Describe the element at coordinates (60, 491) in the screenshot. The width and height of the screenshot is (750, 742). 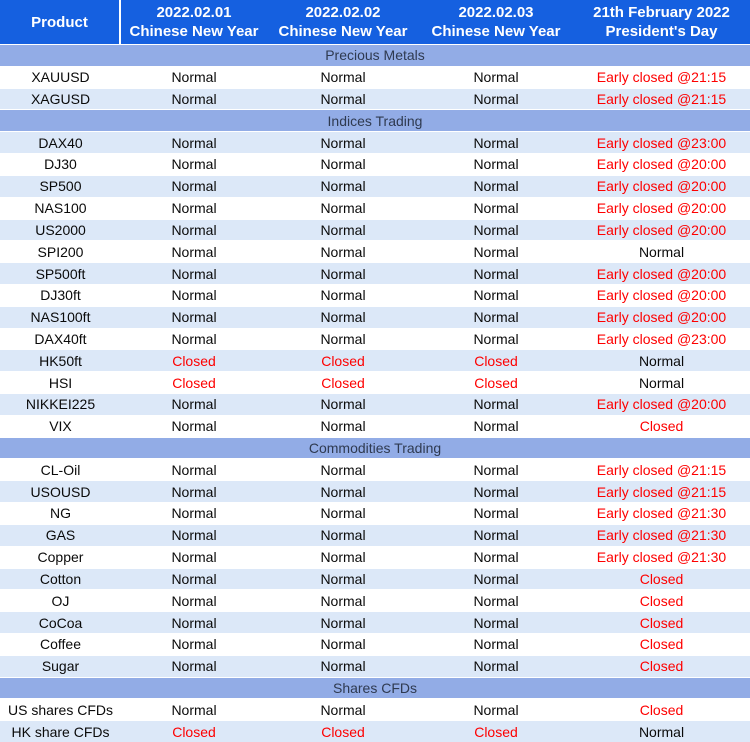
I see `product-name: USOUSD` at that location.